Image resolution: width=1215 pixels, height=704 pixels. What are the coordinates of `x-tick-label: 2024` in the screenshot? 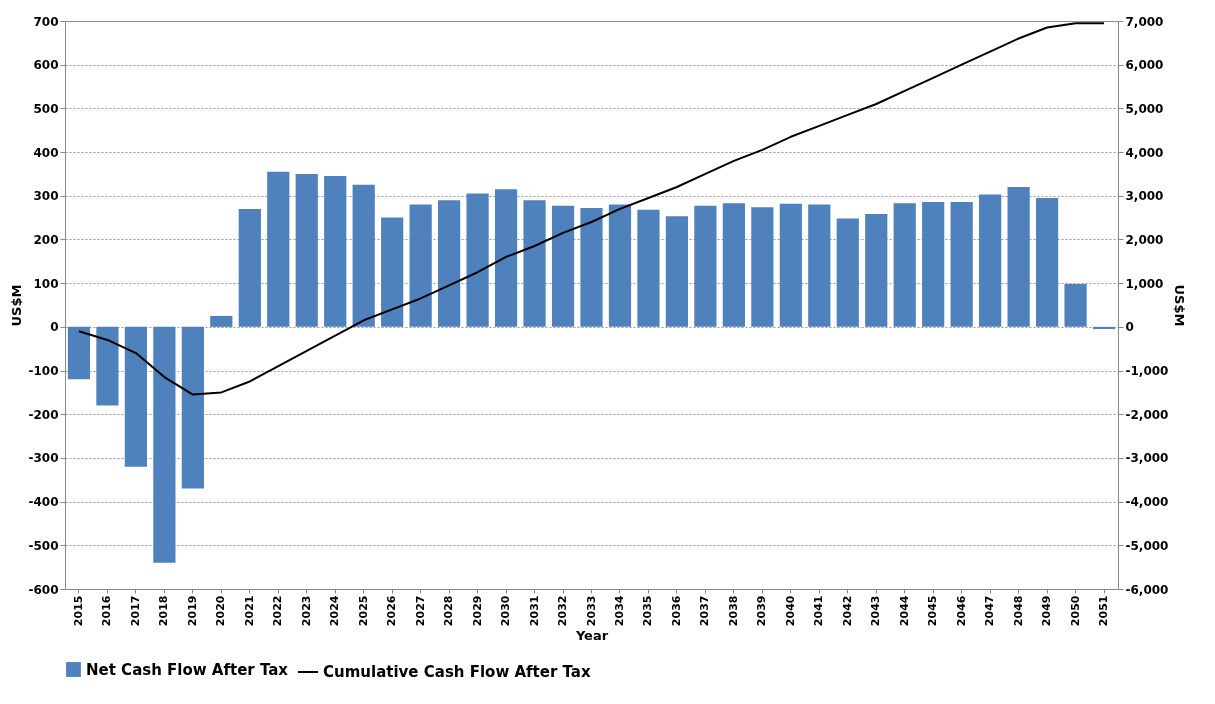 It's located at (335, 611).